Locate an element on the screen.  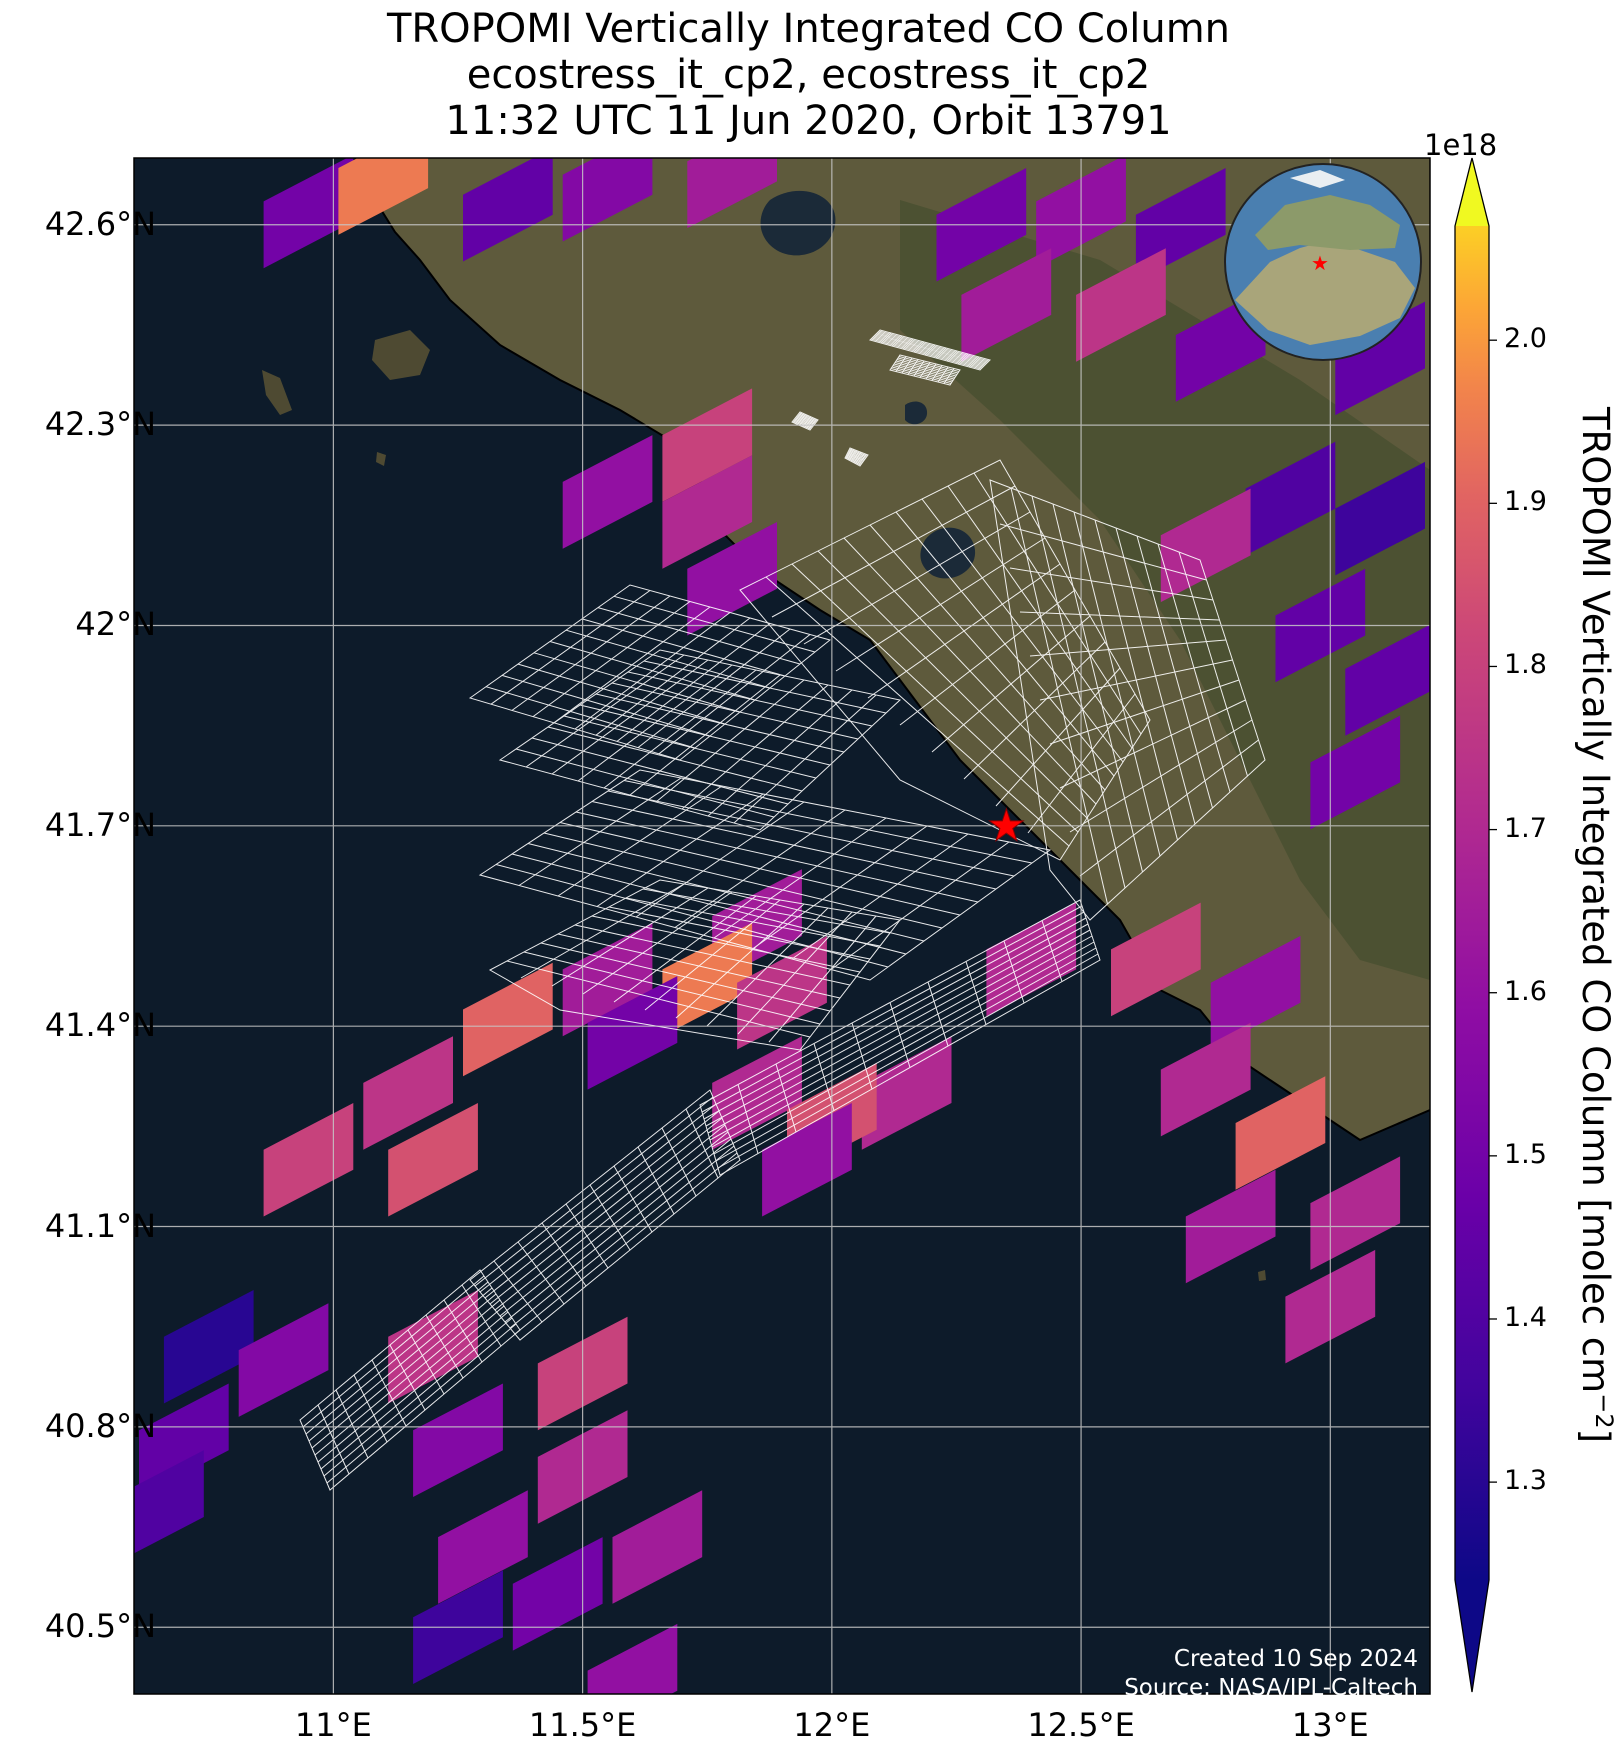
inset-globe-star: ★ is located at coordinates (1320, 263).